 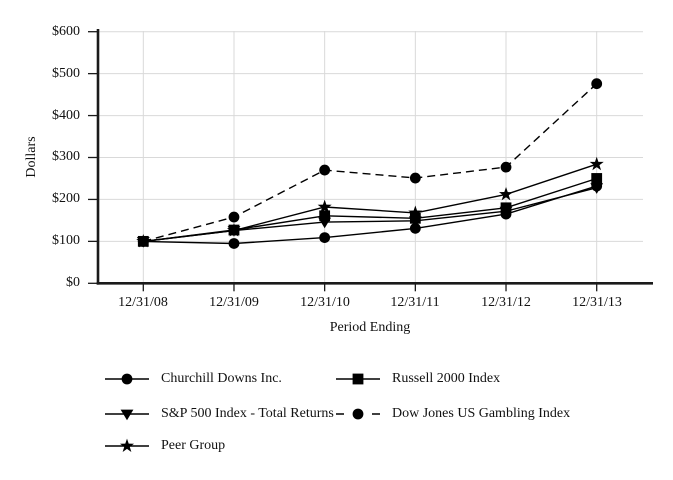 What do you see at coordinates (221, 378) in the screenshot?
I see `legend-label: Churchill Downs Inc.` at bounding box center [221, 378].